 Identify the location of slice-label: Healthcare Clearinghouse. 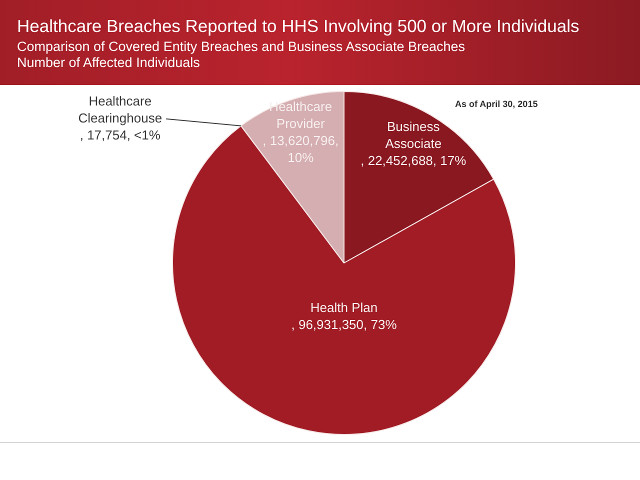
(120, 109).